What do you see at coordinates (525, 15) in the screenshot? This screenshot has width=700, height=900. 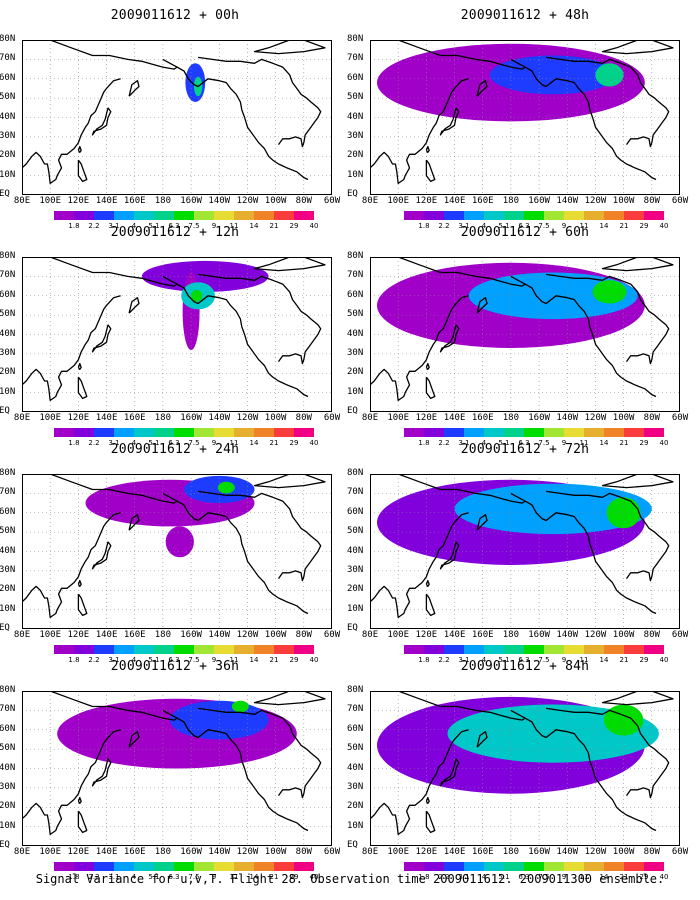 I see `panel-title: 2009011612 + 48h` at bounding box center [525, 15].